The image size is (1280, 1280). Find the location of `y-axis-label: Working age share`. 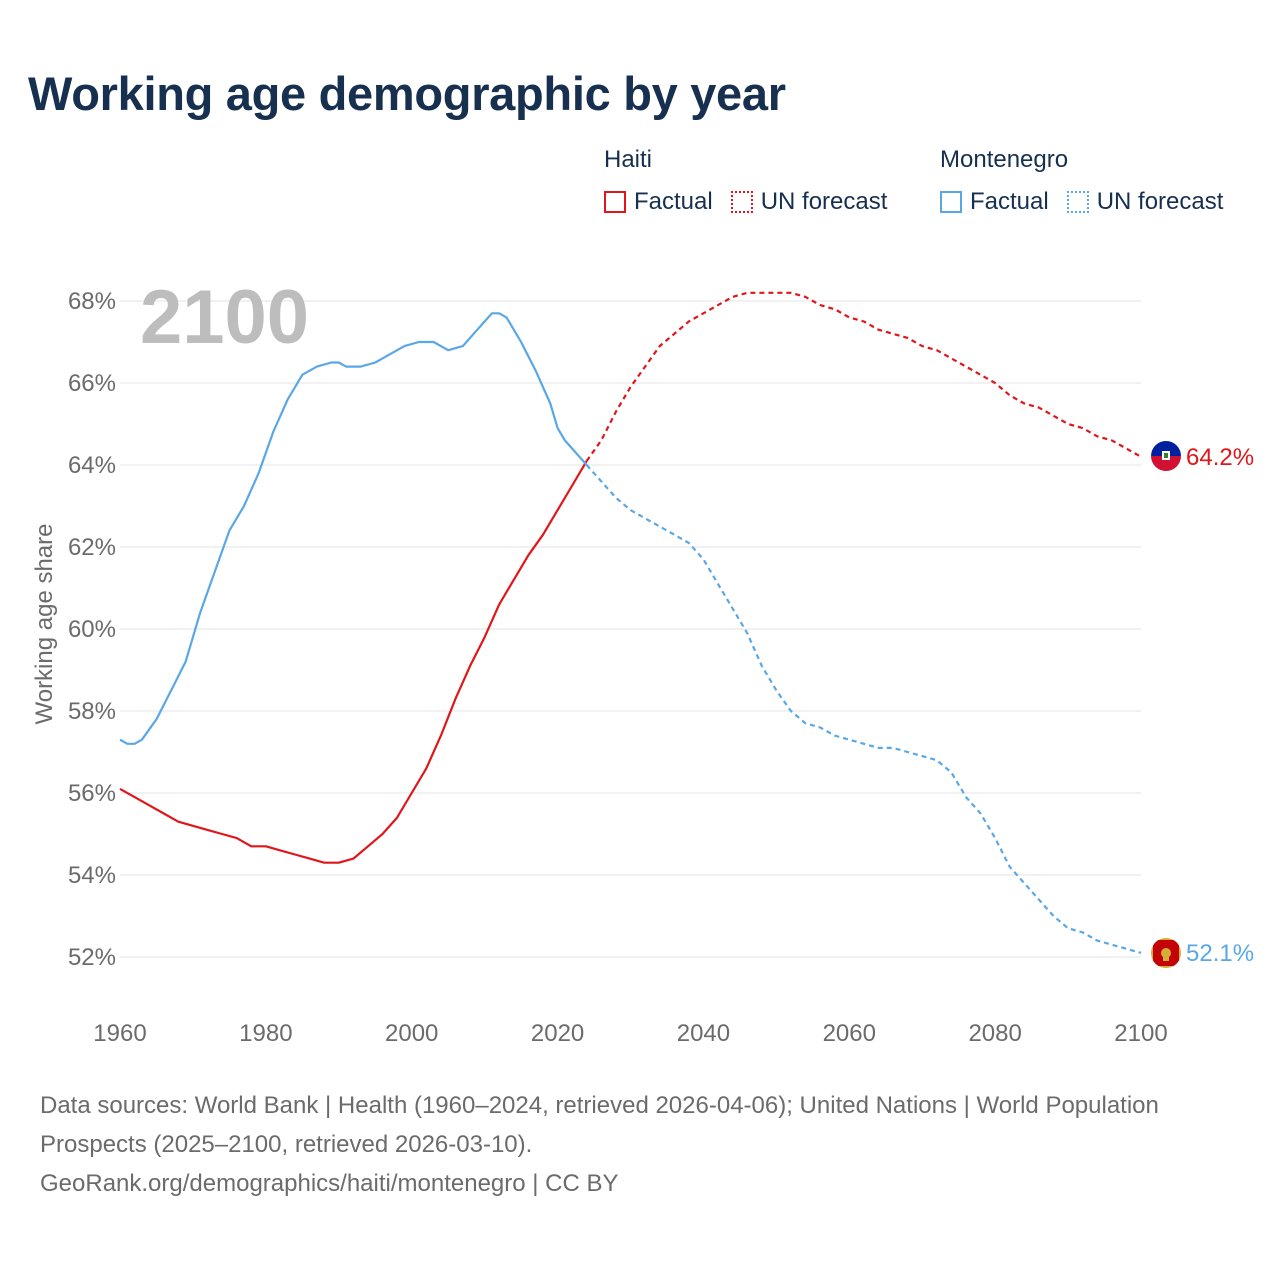

y-axis-label: Working age share is located at coordinates (44, 624).